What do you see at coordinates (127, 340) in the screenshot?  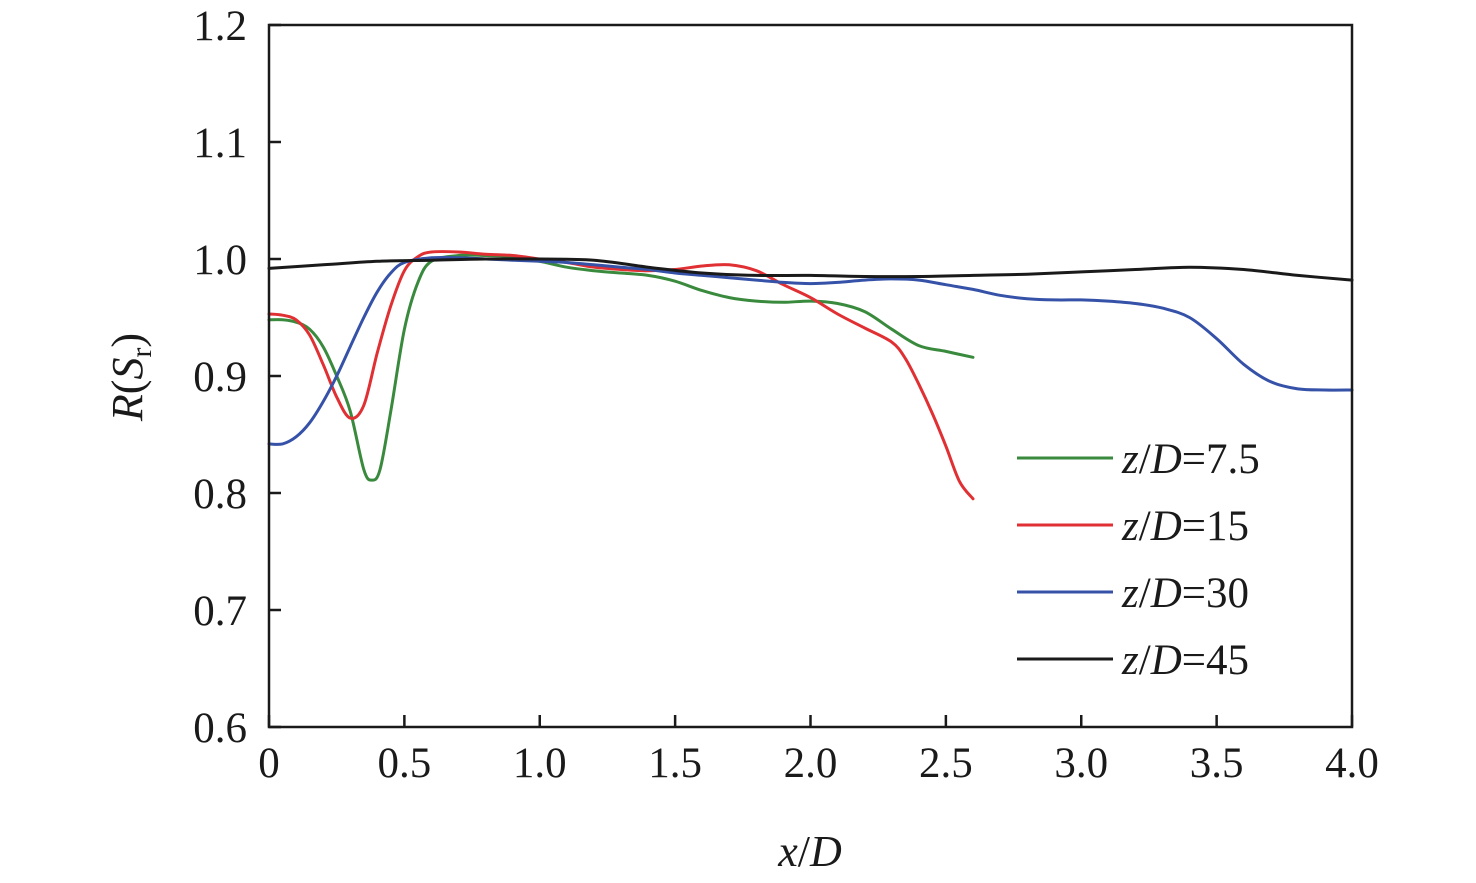 I see `y-axis-label-close: )` at bounding box center [127, 340].